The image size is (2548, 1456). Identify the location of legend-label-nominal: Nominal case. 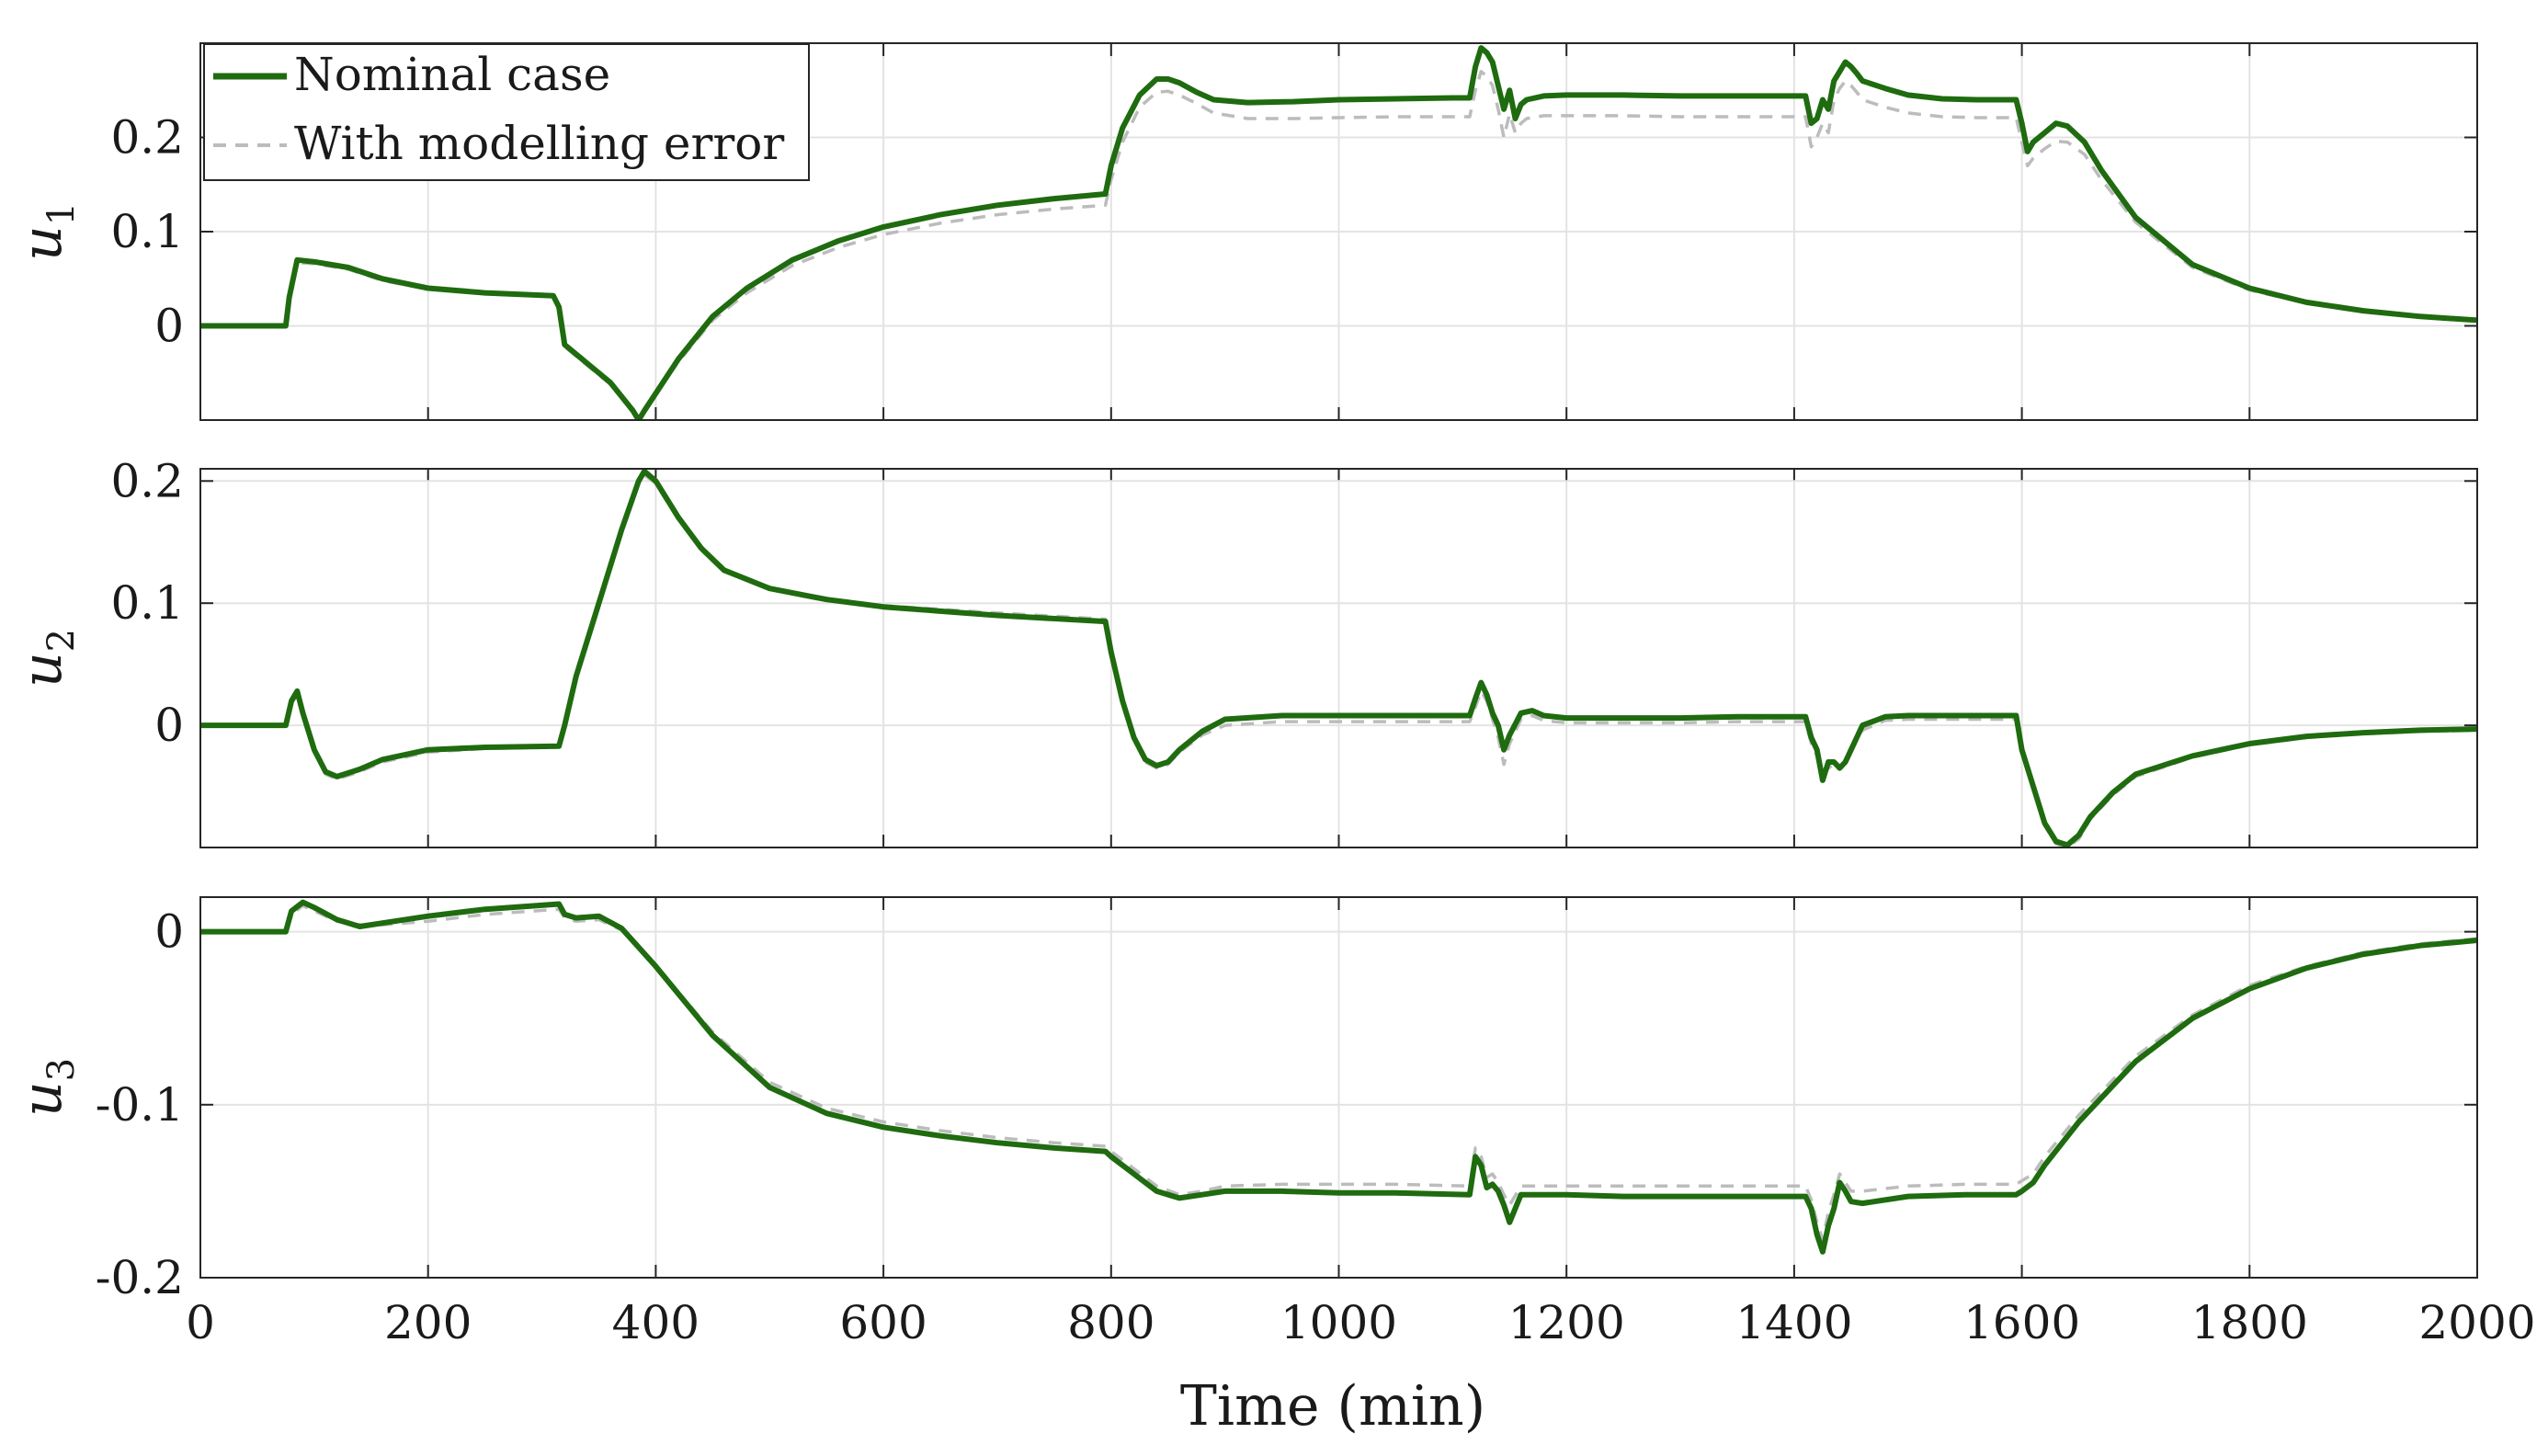
(452, 74).